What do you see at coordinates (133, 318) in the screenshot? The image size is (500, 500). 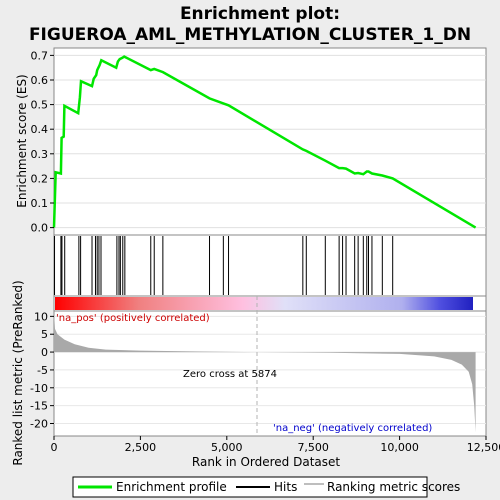 I see `na-pos-annotation: 'na_pos' (positively correlated)` at bounding box center [133, 318].